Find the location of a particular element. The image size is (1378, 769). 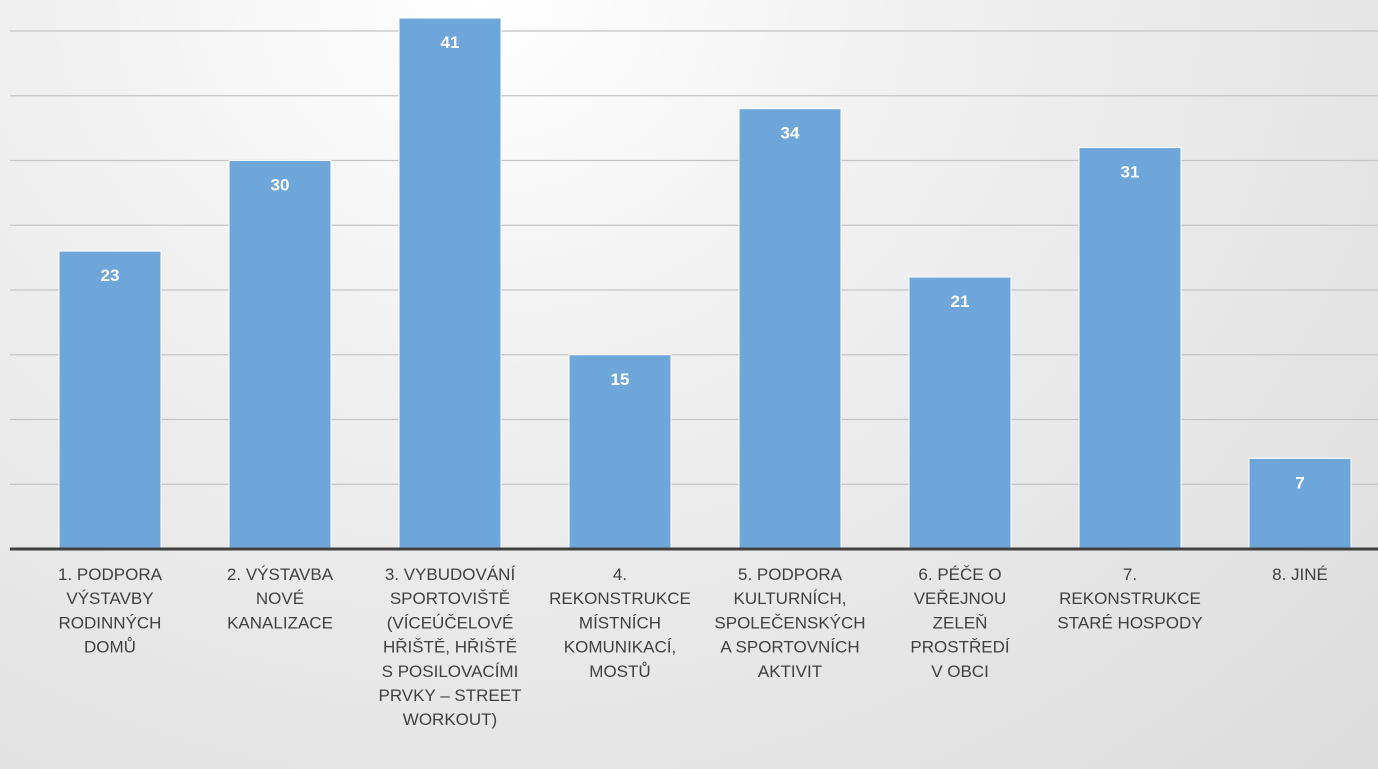

data-label: 34 is located at coordinates (790, 133).